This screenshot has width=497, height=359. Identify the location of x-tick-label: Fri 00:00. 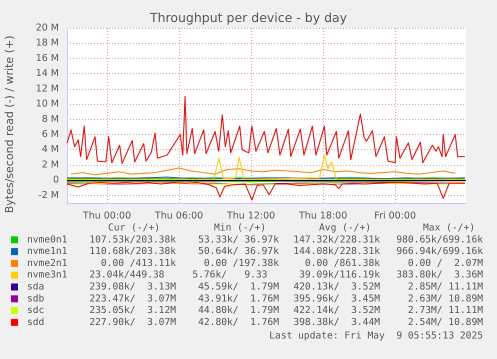
(395, 216).